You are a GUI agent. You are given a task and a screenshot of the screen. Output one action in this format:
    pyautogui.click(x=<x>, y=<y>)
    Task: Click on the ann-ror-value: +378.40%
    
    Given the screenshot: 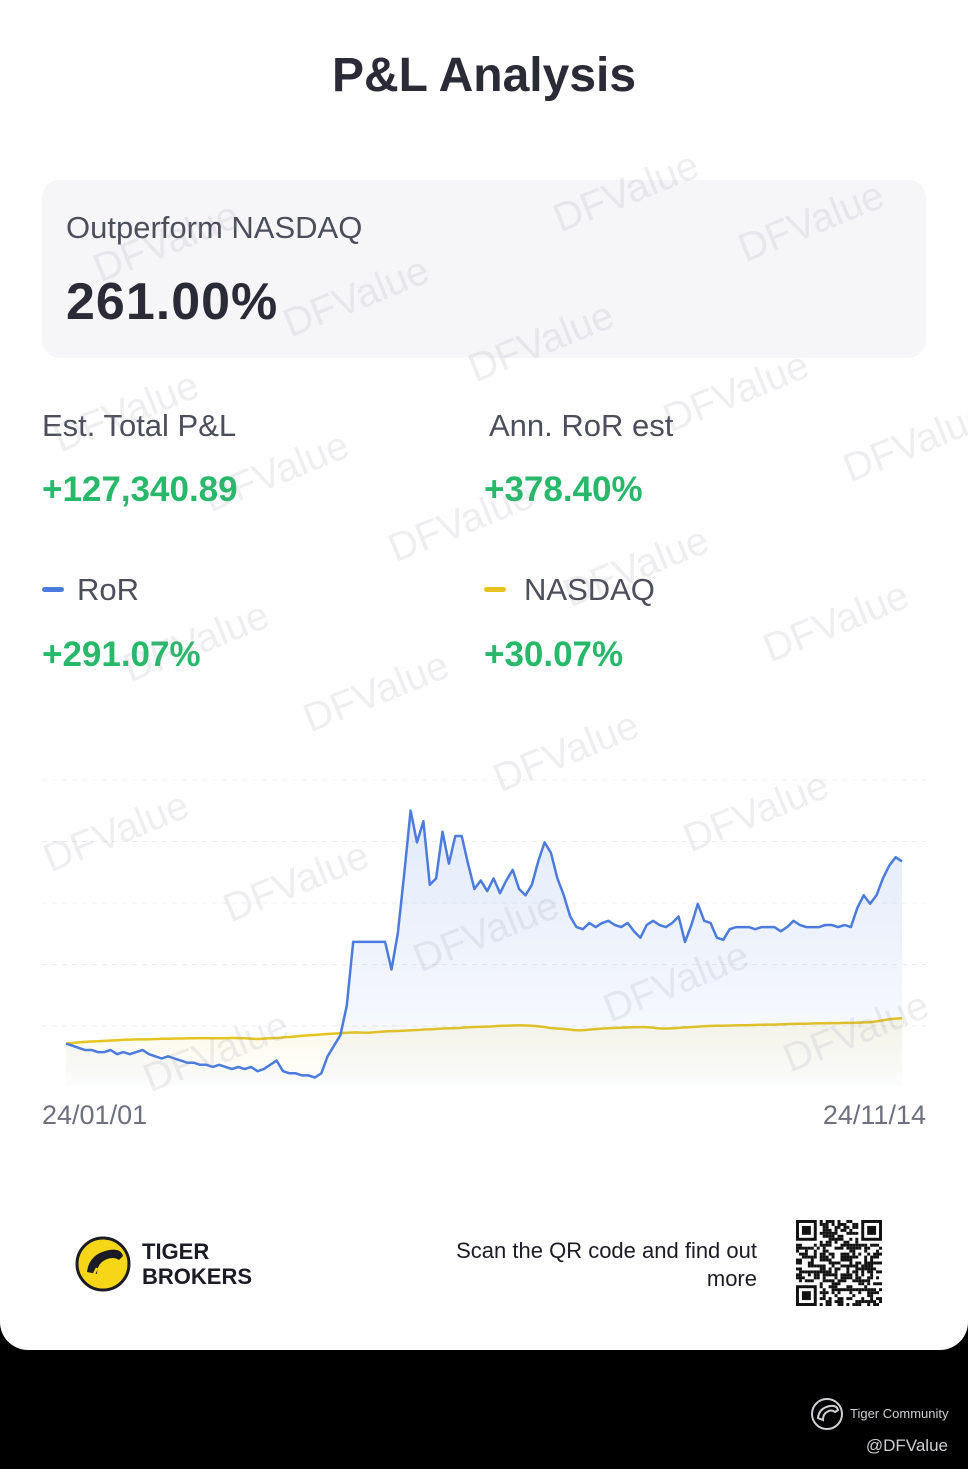 What is the action you would take?
    pyautogui.click(x=563, y=489)
    